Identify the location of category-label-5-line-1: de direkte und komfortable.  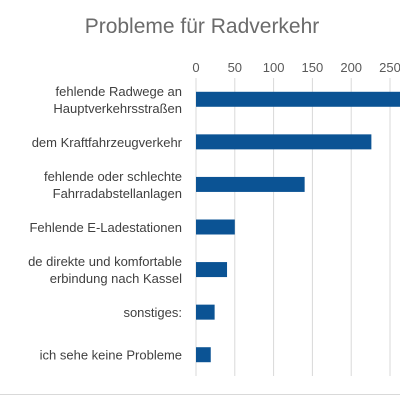
(105, 261).